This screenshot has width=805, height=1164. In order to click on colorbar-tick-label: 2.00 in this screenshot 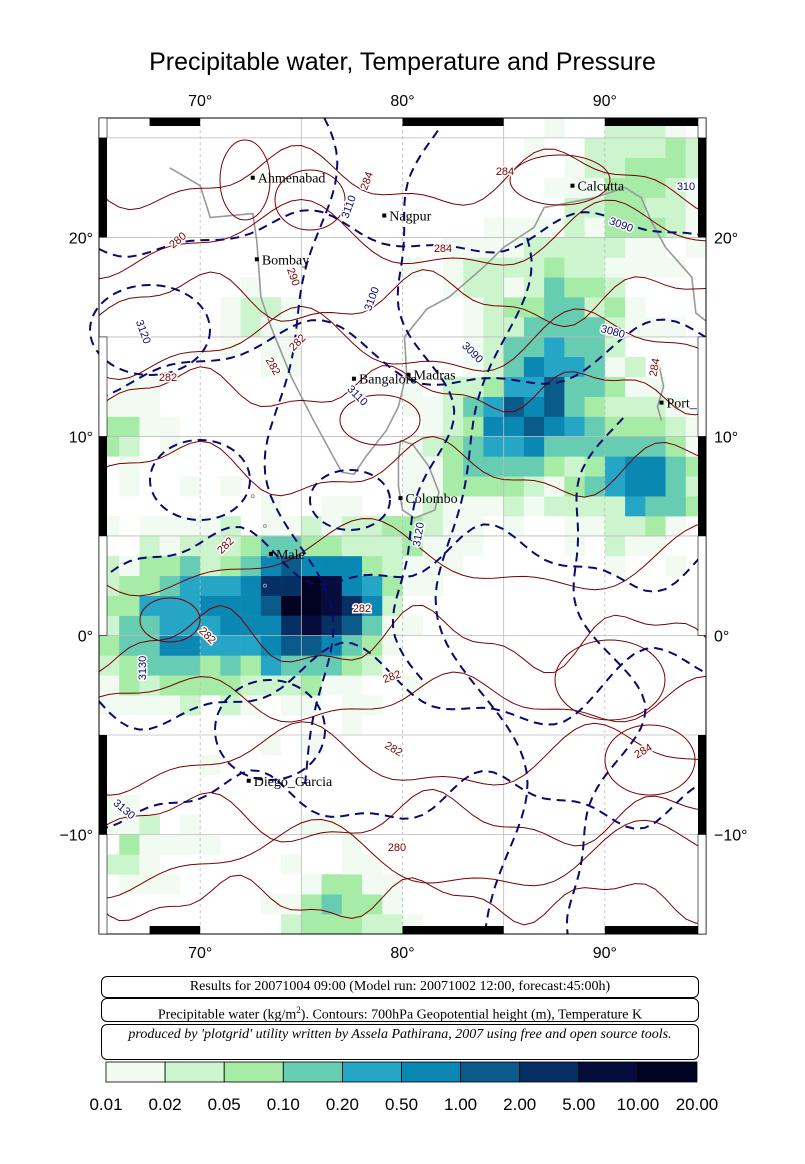, I will do `click(520, 1104)`.